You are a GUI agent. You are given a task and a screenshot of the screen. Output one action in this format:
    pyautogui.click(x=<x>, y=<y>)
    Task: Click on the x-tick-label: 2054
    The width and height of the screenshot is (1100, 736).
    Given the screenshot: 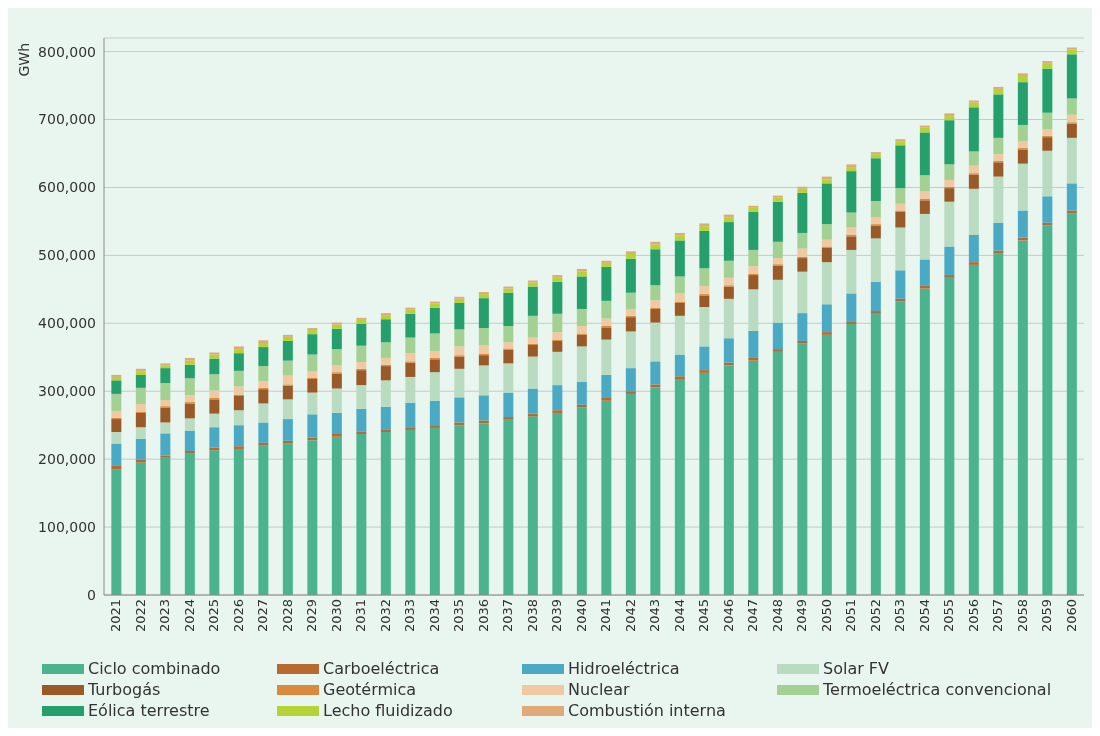 What is the action you would take?
    pyautogui.click(x=924, y=616)
    